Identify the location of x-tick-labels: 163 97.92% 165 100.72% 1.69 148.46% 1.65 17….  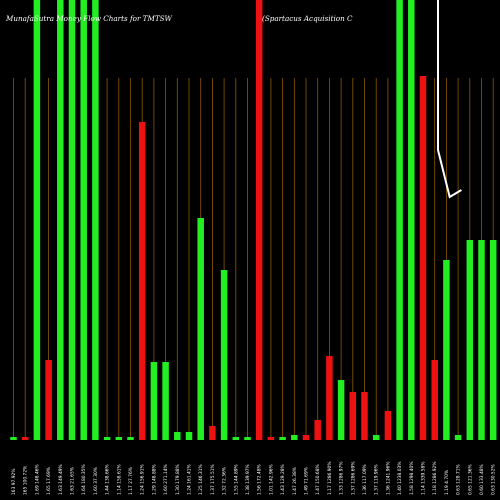
(254, 478).